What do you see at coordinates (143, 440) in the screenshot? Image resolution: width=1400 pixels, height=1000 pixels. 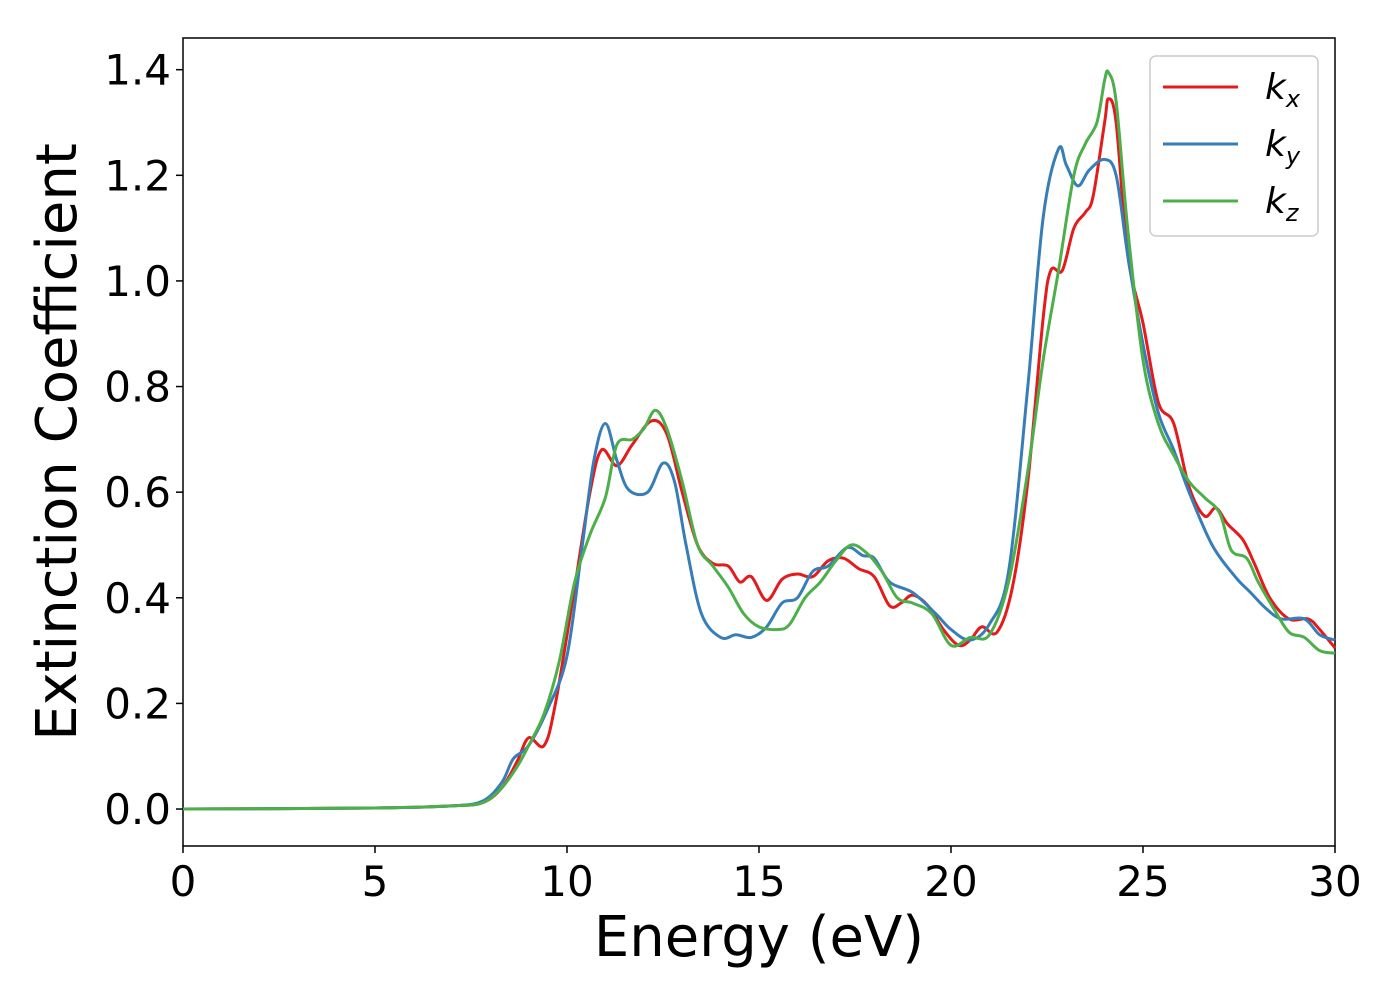 I see `y-axis-ticks: 0.0 0.2 0.4 0.6 0.8 1.0 1.2 1.4` at bounding box center [143, 440].